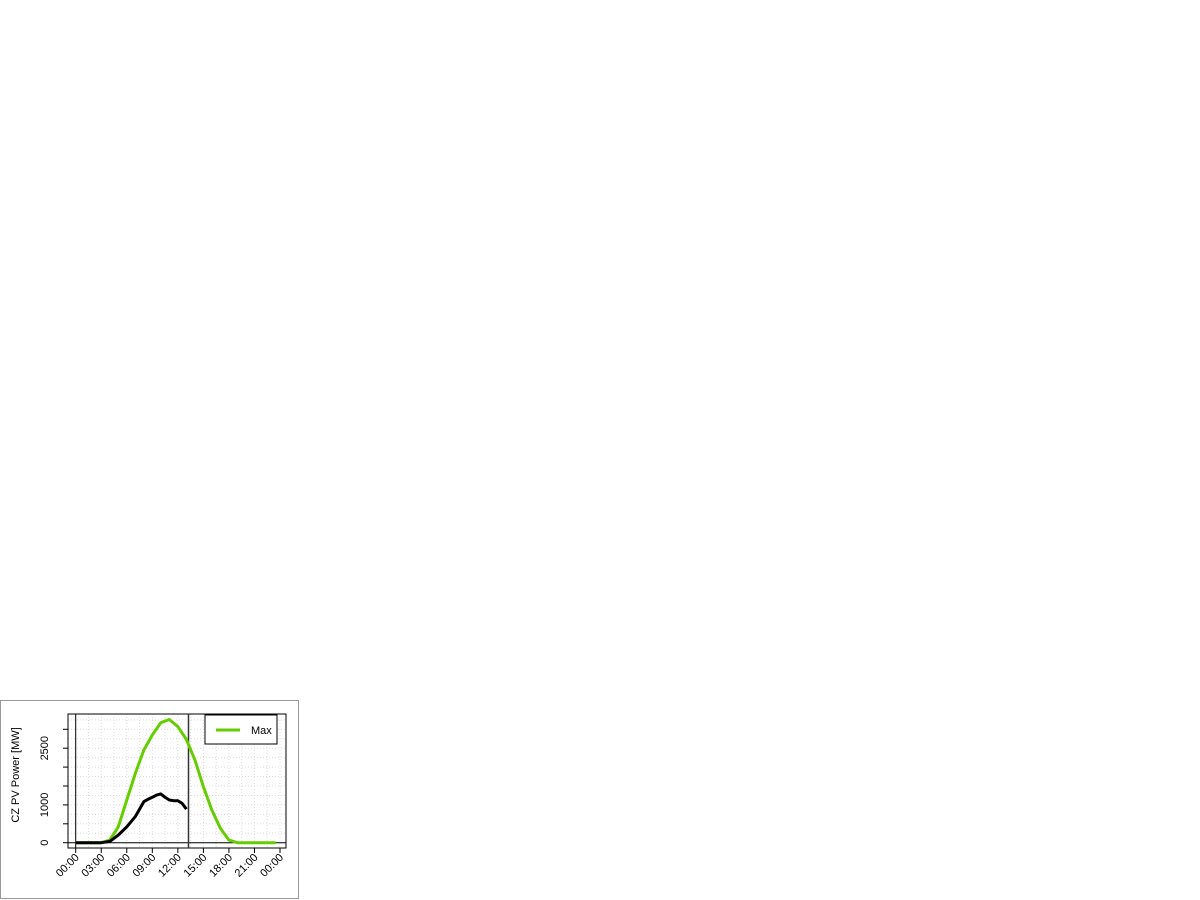 The width and height of the screenshot is (1200, 900). What do you see at coordinates (170, 866) in the screenshot?
I see `x-tick-label: 12:00` at bounding box center [170, 866].